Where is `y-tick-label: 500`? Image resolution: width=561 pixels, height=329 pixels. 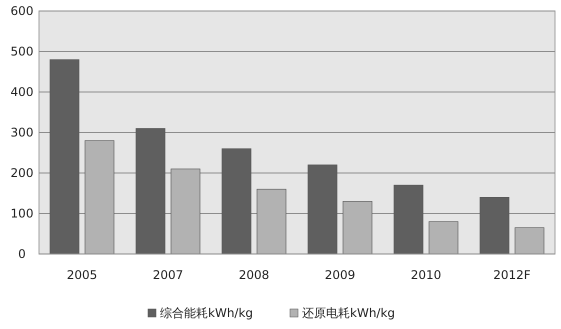
y-tick-label: 500 is located at coordinates (22, 51).